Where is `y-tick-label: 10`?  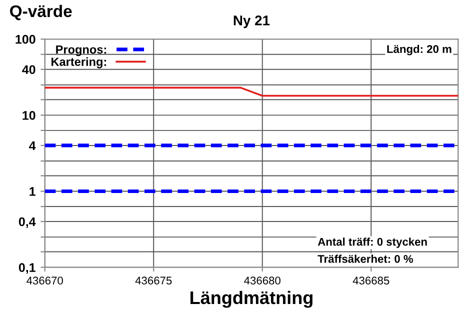 y-tick-label: 10 is located at coordinates (29, 115).